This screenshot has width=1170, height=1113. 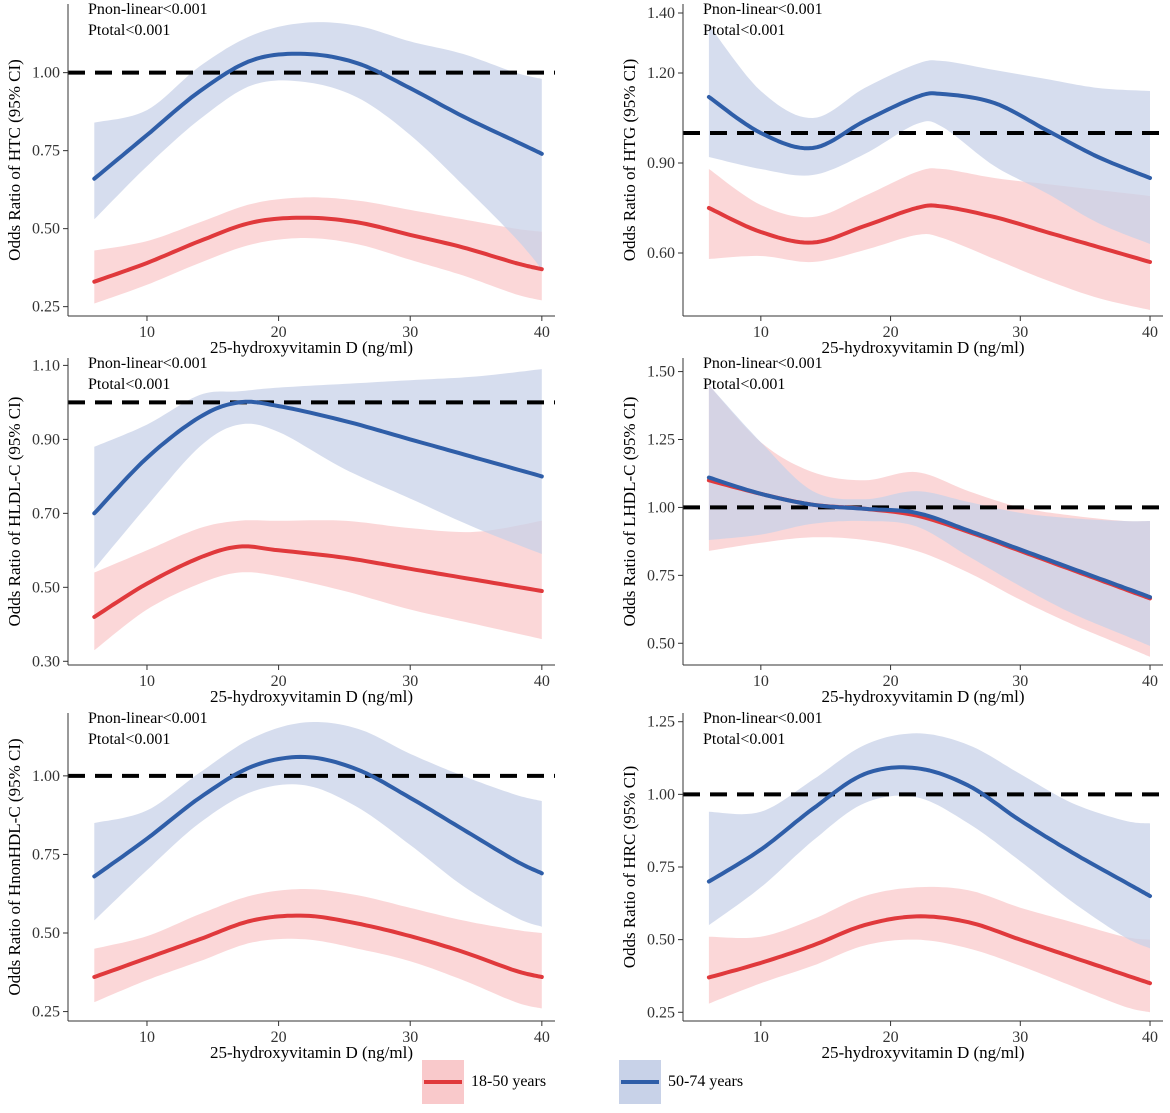 What do you see at coordinates (14, 160) in the screenshot?
I see `y-axis-title: Odds Ratio of HTC (95% CI)` at bounding box center [14, 160].